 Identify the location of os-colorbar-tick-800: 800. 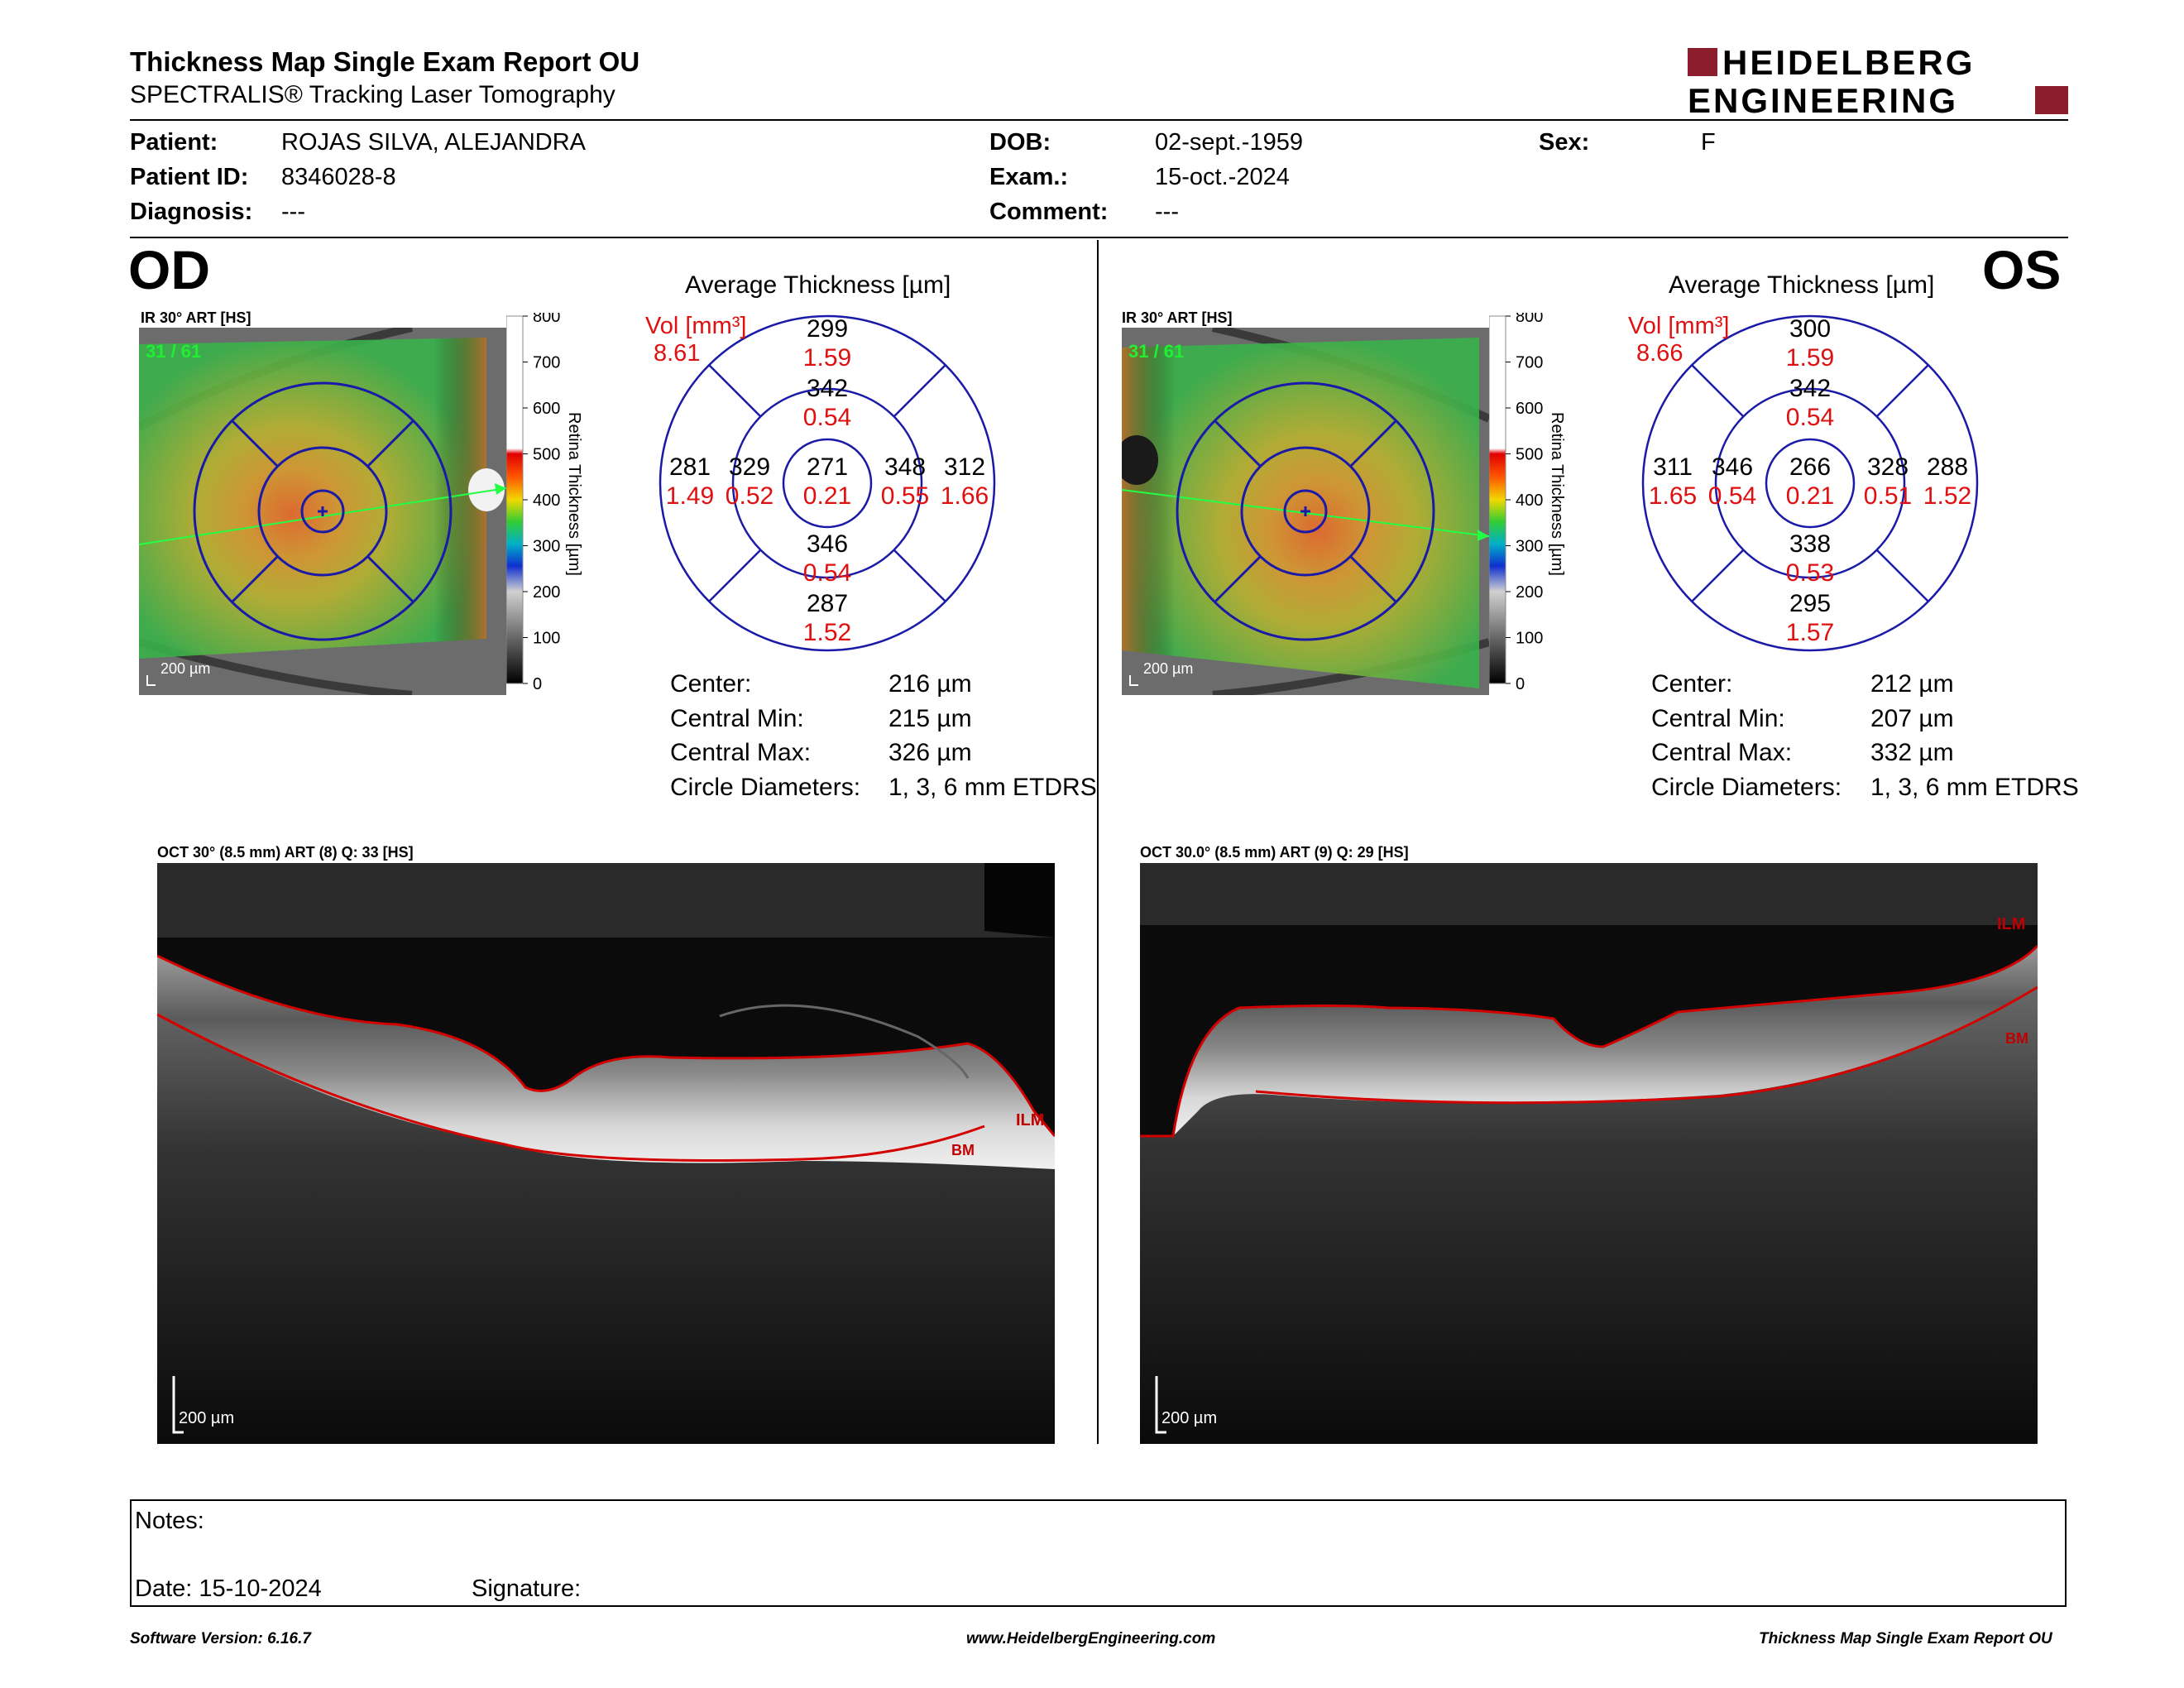
(1529, 319).